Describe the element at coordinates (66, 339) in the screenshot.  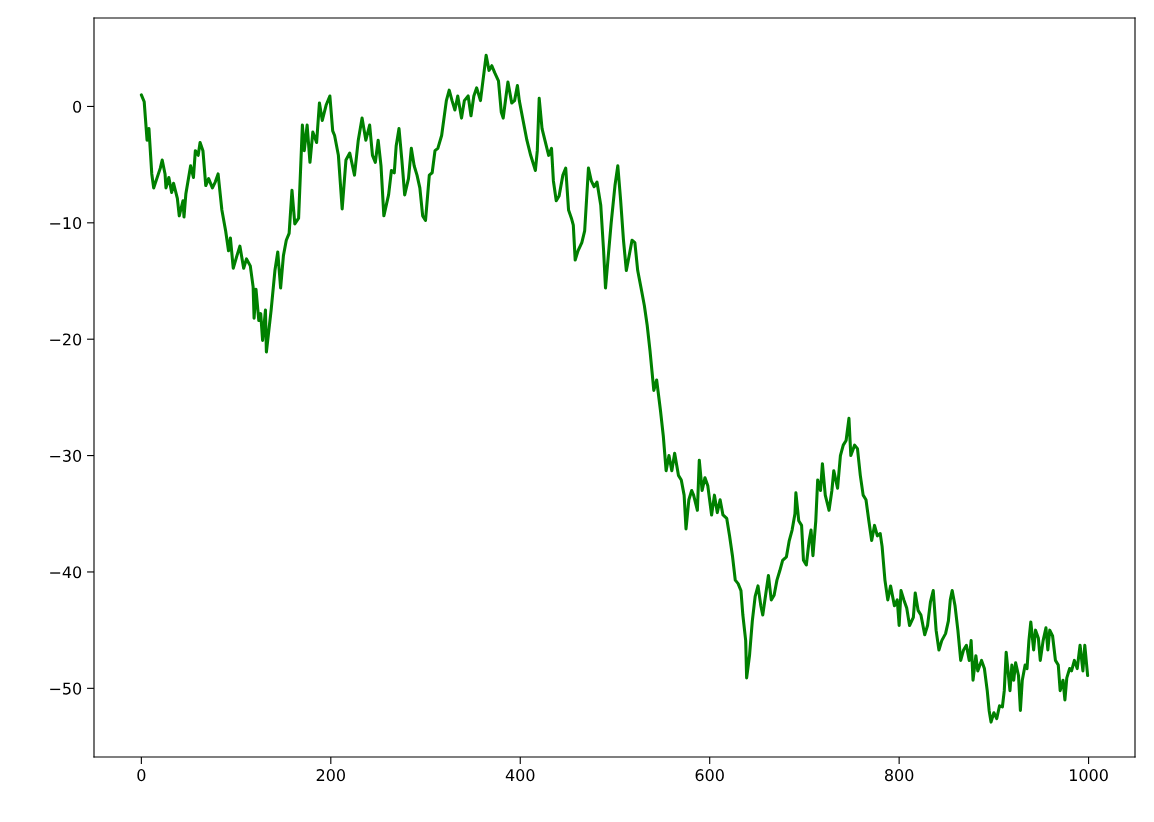
I see `y-tick-label: −20` at that location.